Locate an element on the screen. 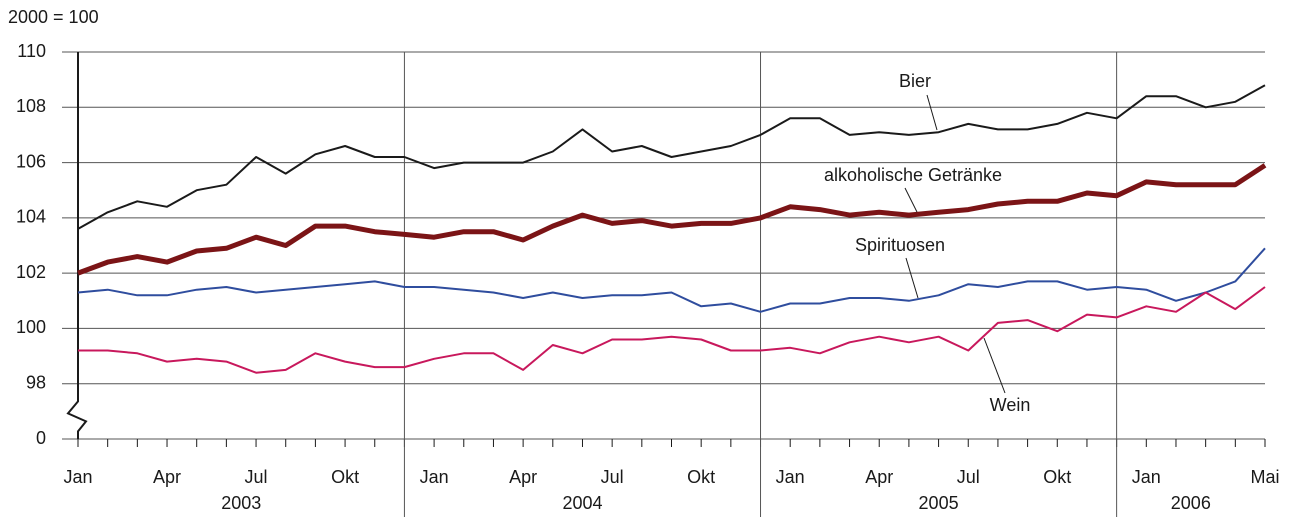 The width and height of the screenshot is (1295, 522). y-tick-label: 110 is located at coordinates (31, 51).